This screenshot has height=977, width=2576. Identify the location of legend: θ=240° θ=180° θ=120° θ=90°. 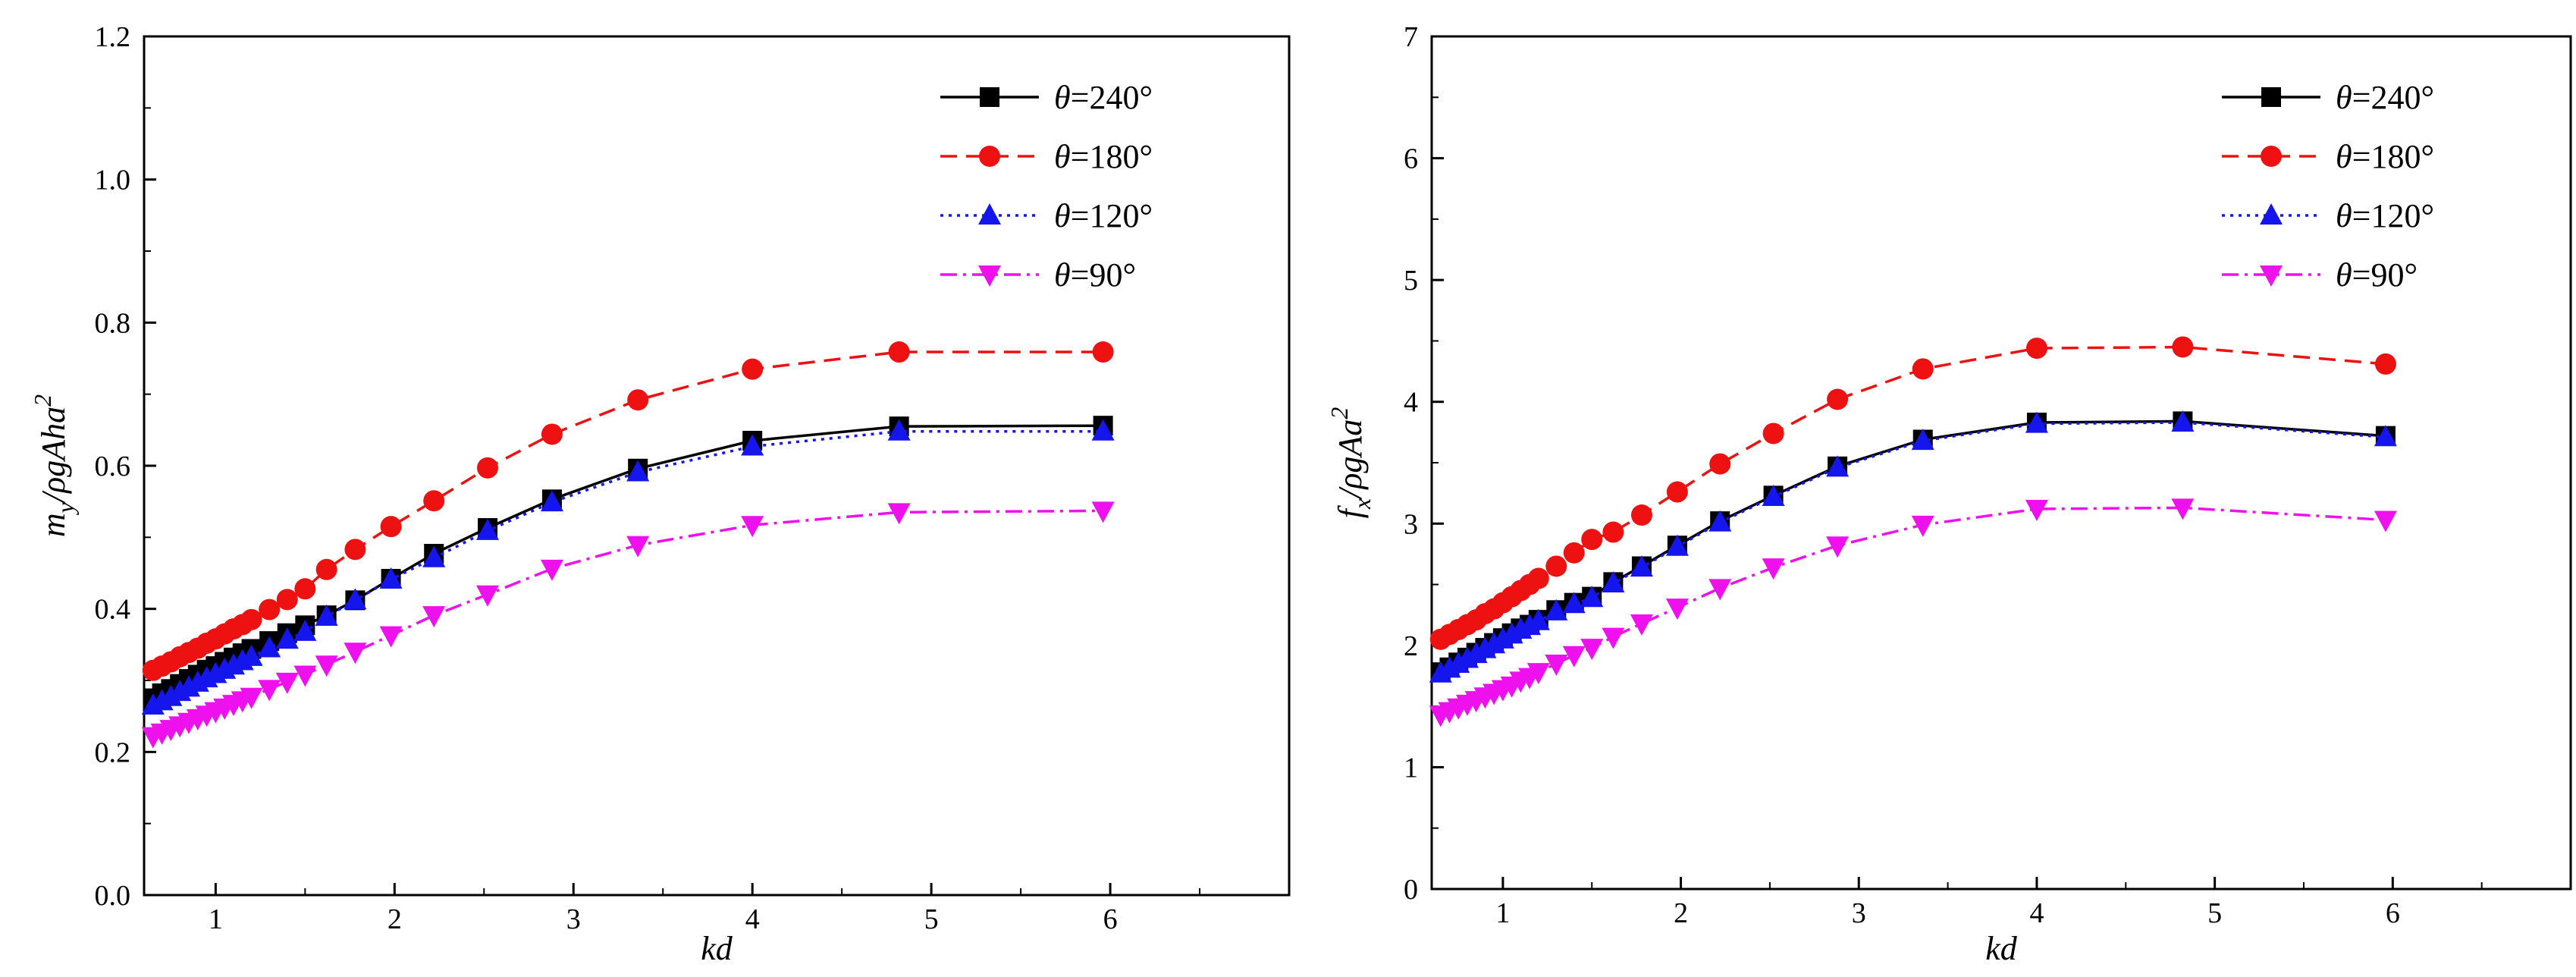
(2328, 187).